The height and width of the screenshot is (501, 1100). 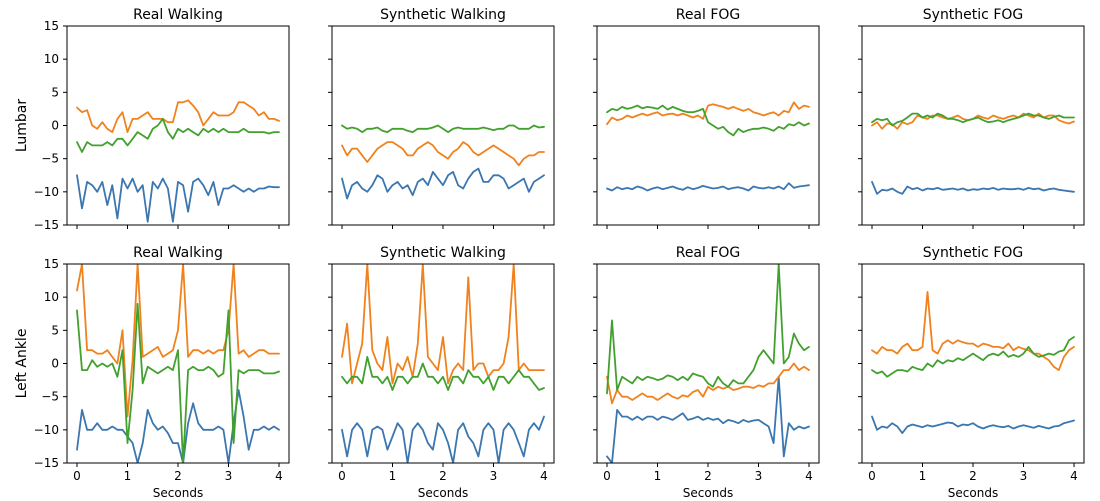 I want to click on subplot-8: 0 1 2 3 4 Synthetic FOG Seconds, so click(x=971, y=372).